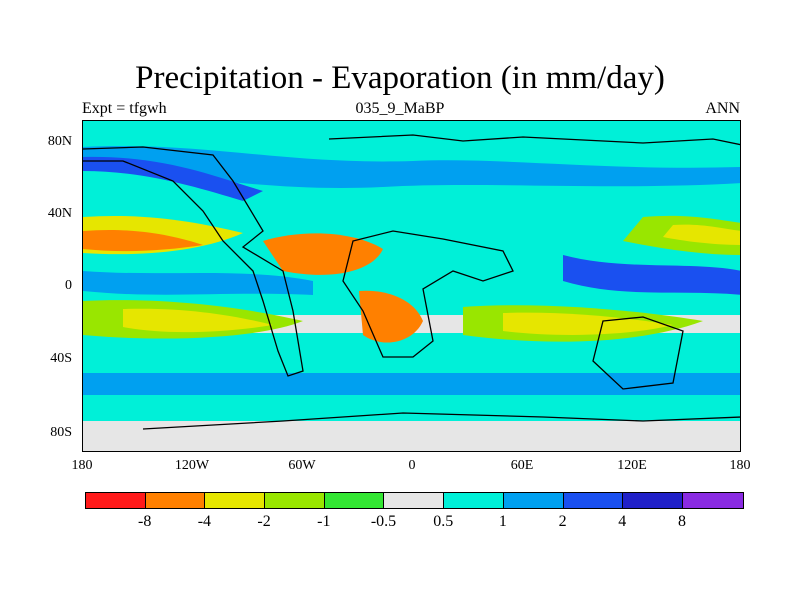  I want to click on colorbar-label-4: -0.5, so click(383, 521).